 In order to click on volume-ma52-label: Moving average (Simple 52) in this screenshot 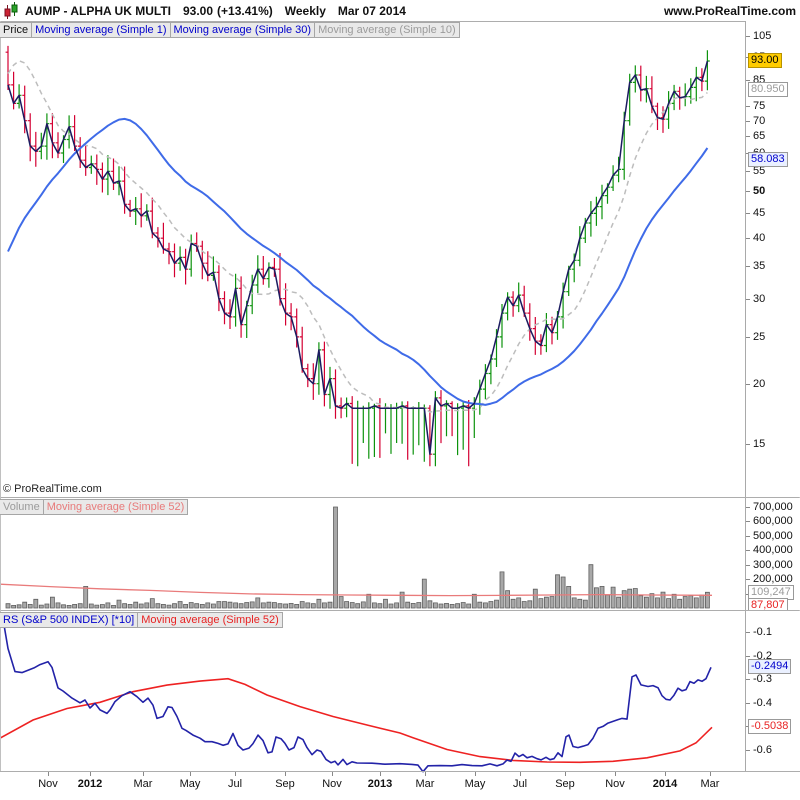, I will do `click(115, 507)`.